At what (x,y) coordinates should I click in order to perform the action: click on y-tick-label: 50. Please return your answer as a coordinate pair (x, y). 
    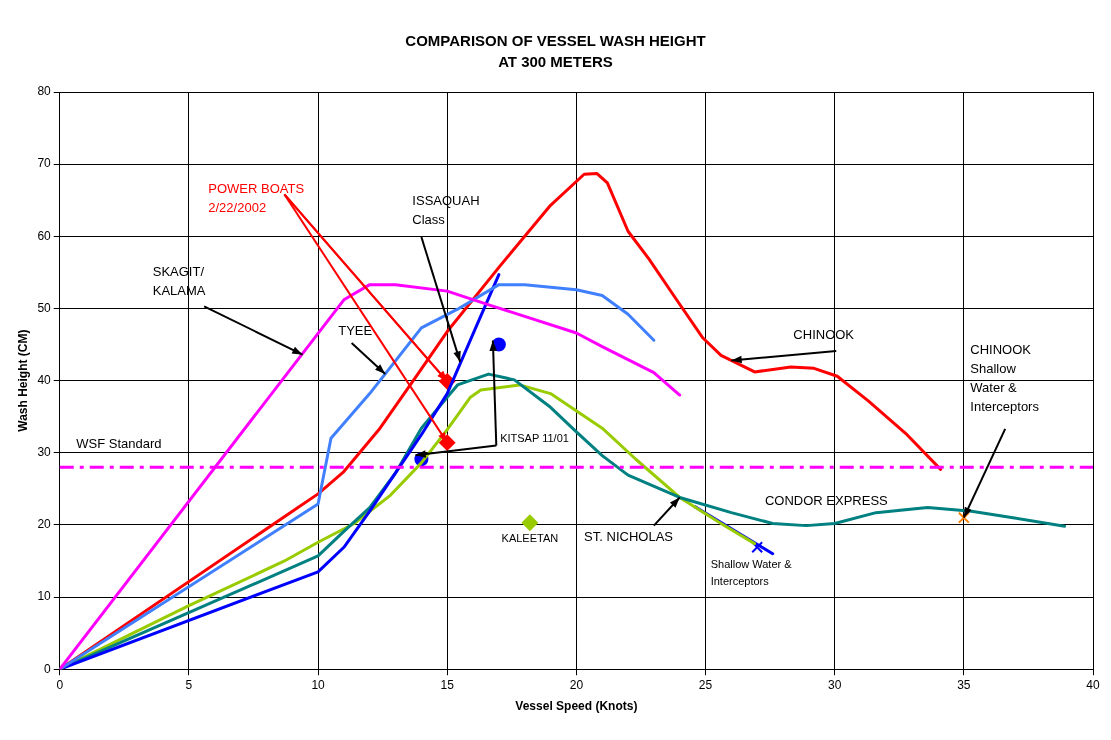
    Looking at the image, I should click on (44, 307).